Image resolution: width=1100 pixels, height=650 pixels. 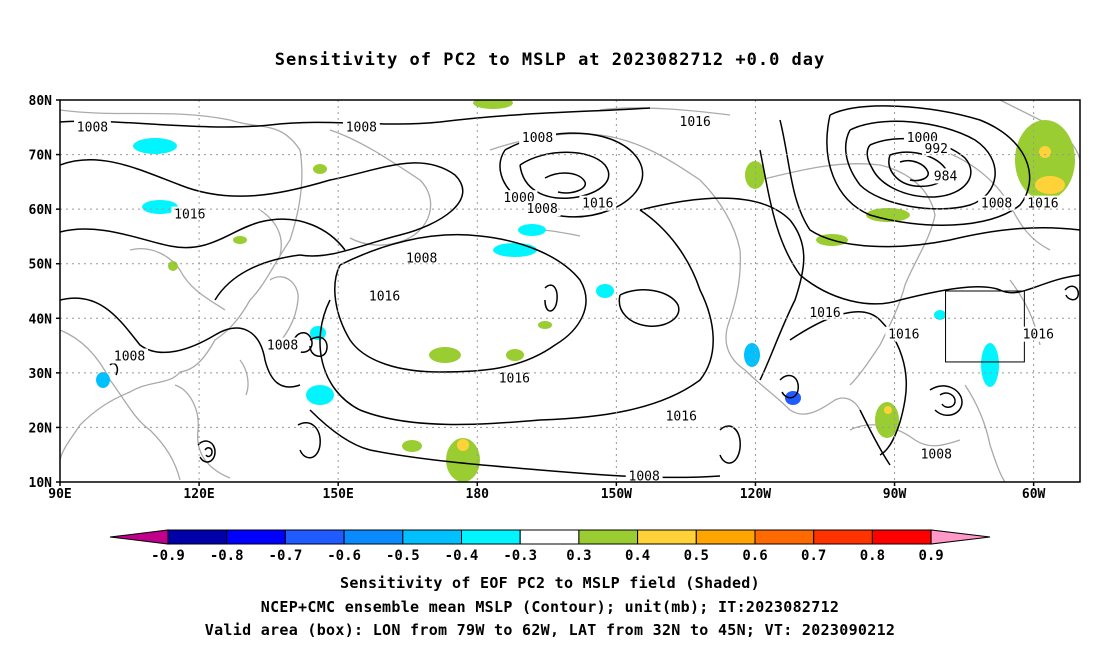 What do you see at coordinates (41, 101) in the screenshot?
I see `lat-label: 80N` at bounding box center [41, 101].